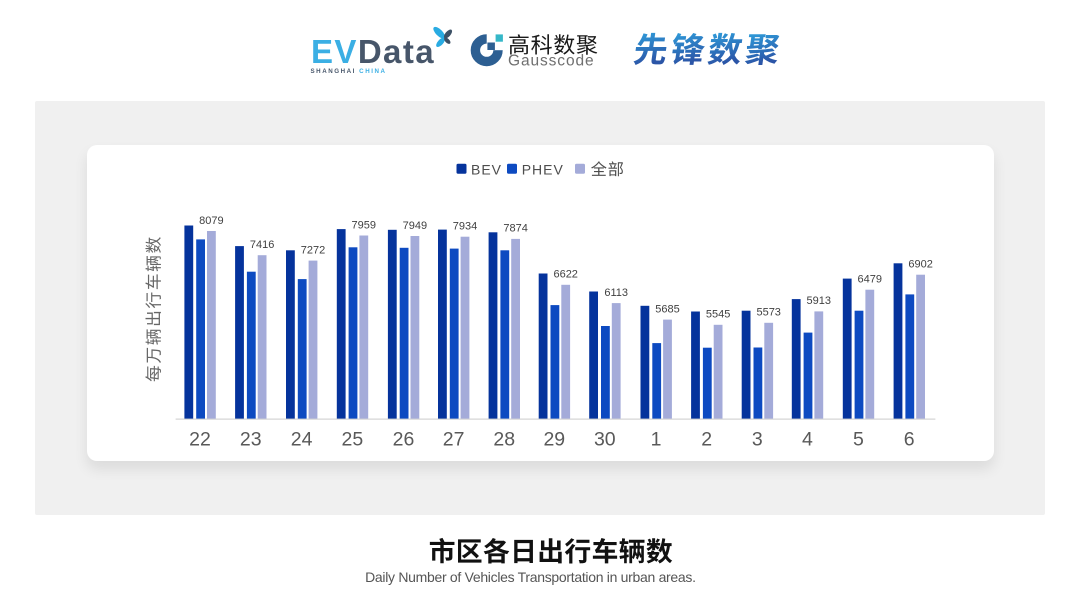  I want to click on svg-text: 7959, so click(364, 225).